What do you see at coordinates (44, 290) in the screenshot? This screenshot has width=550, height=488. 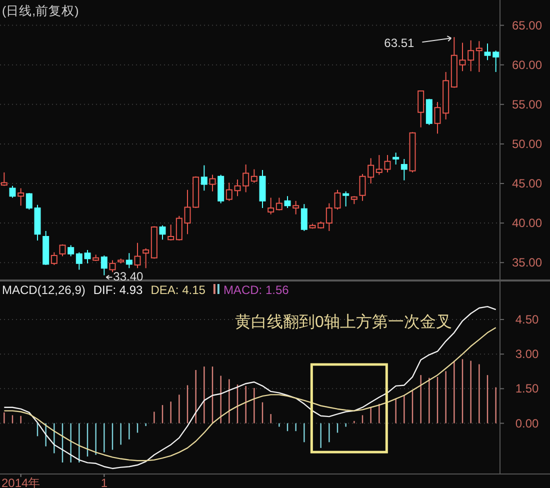 I see `legend-title: MACD(12,26,9)` at bounding box center [44, 290].